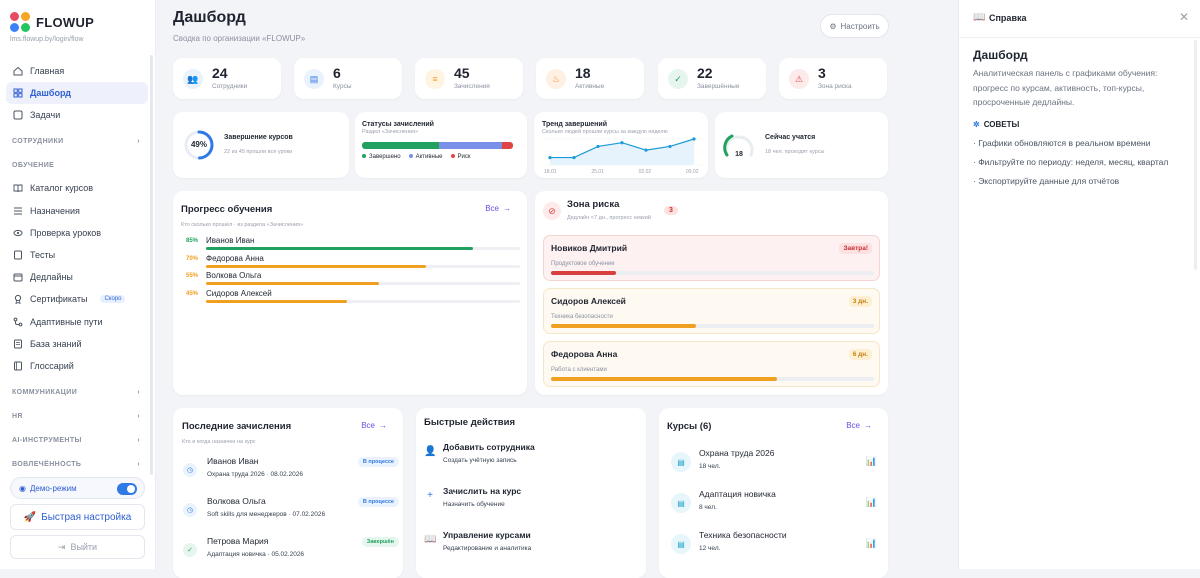 The width and height of the screenshot is (1200, 578). I want to click on sidebar-item-deadlines: Дедлайны, so click(77, 277).